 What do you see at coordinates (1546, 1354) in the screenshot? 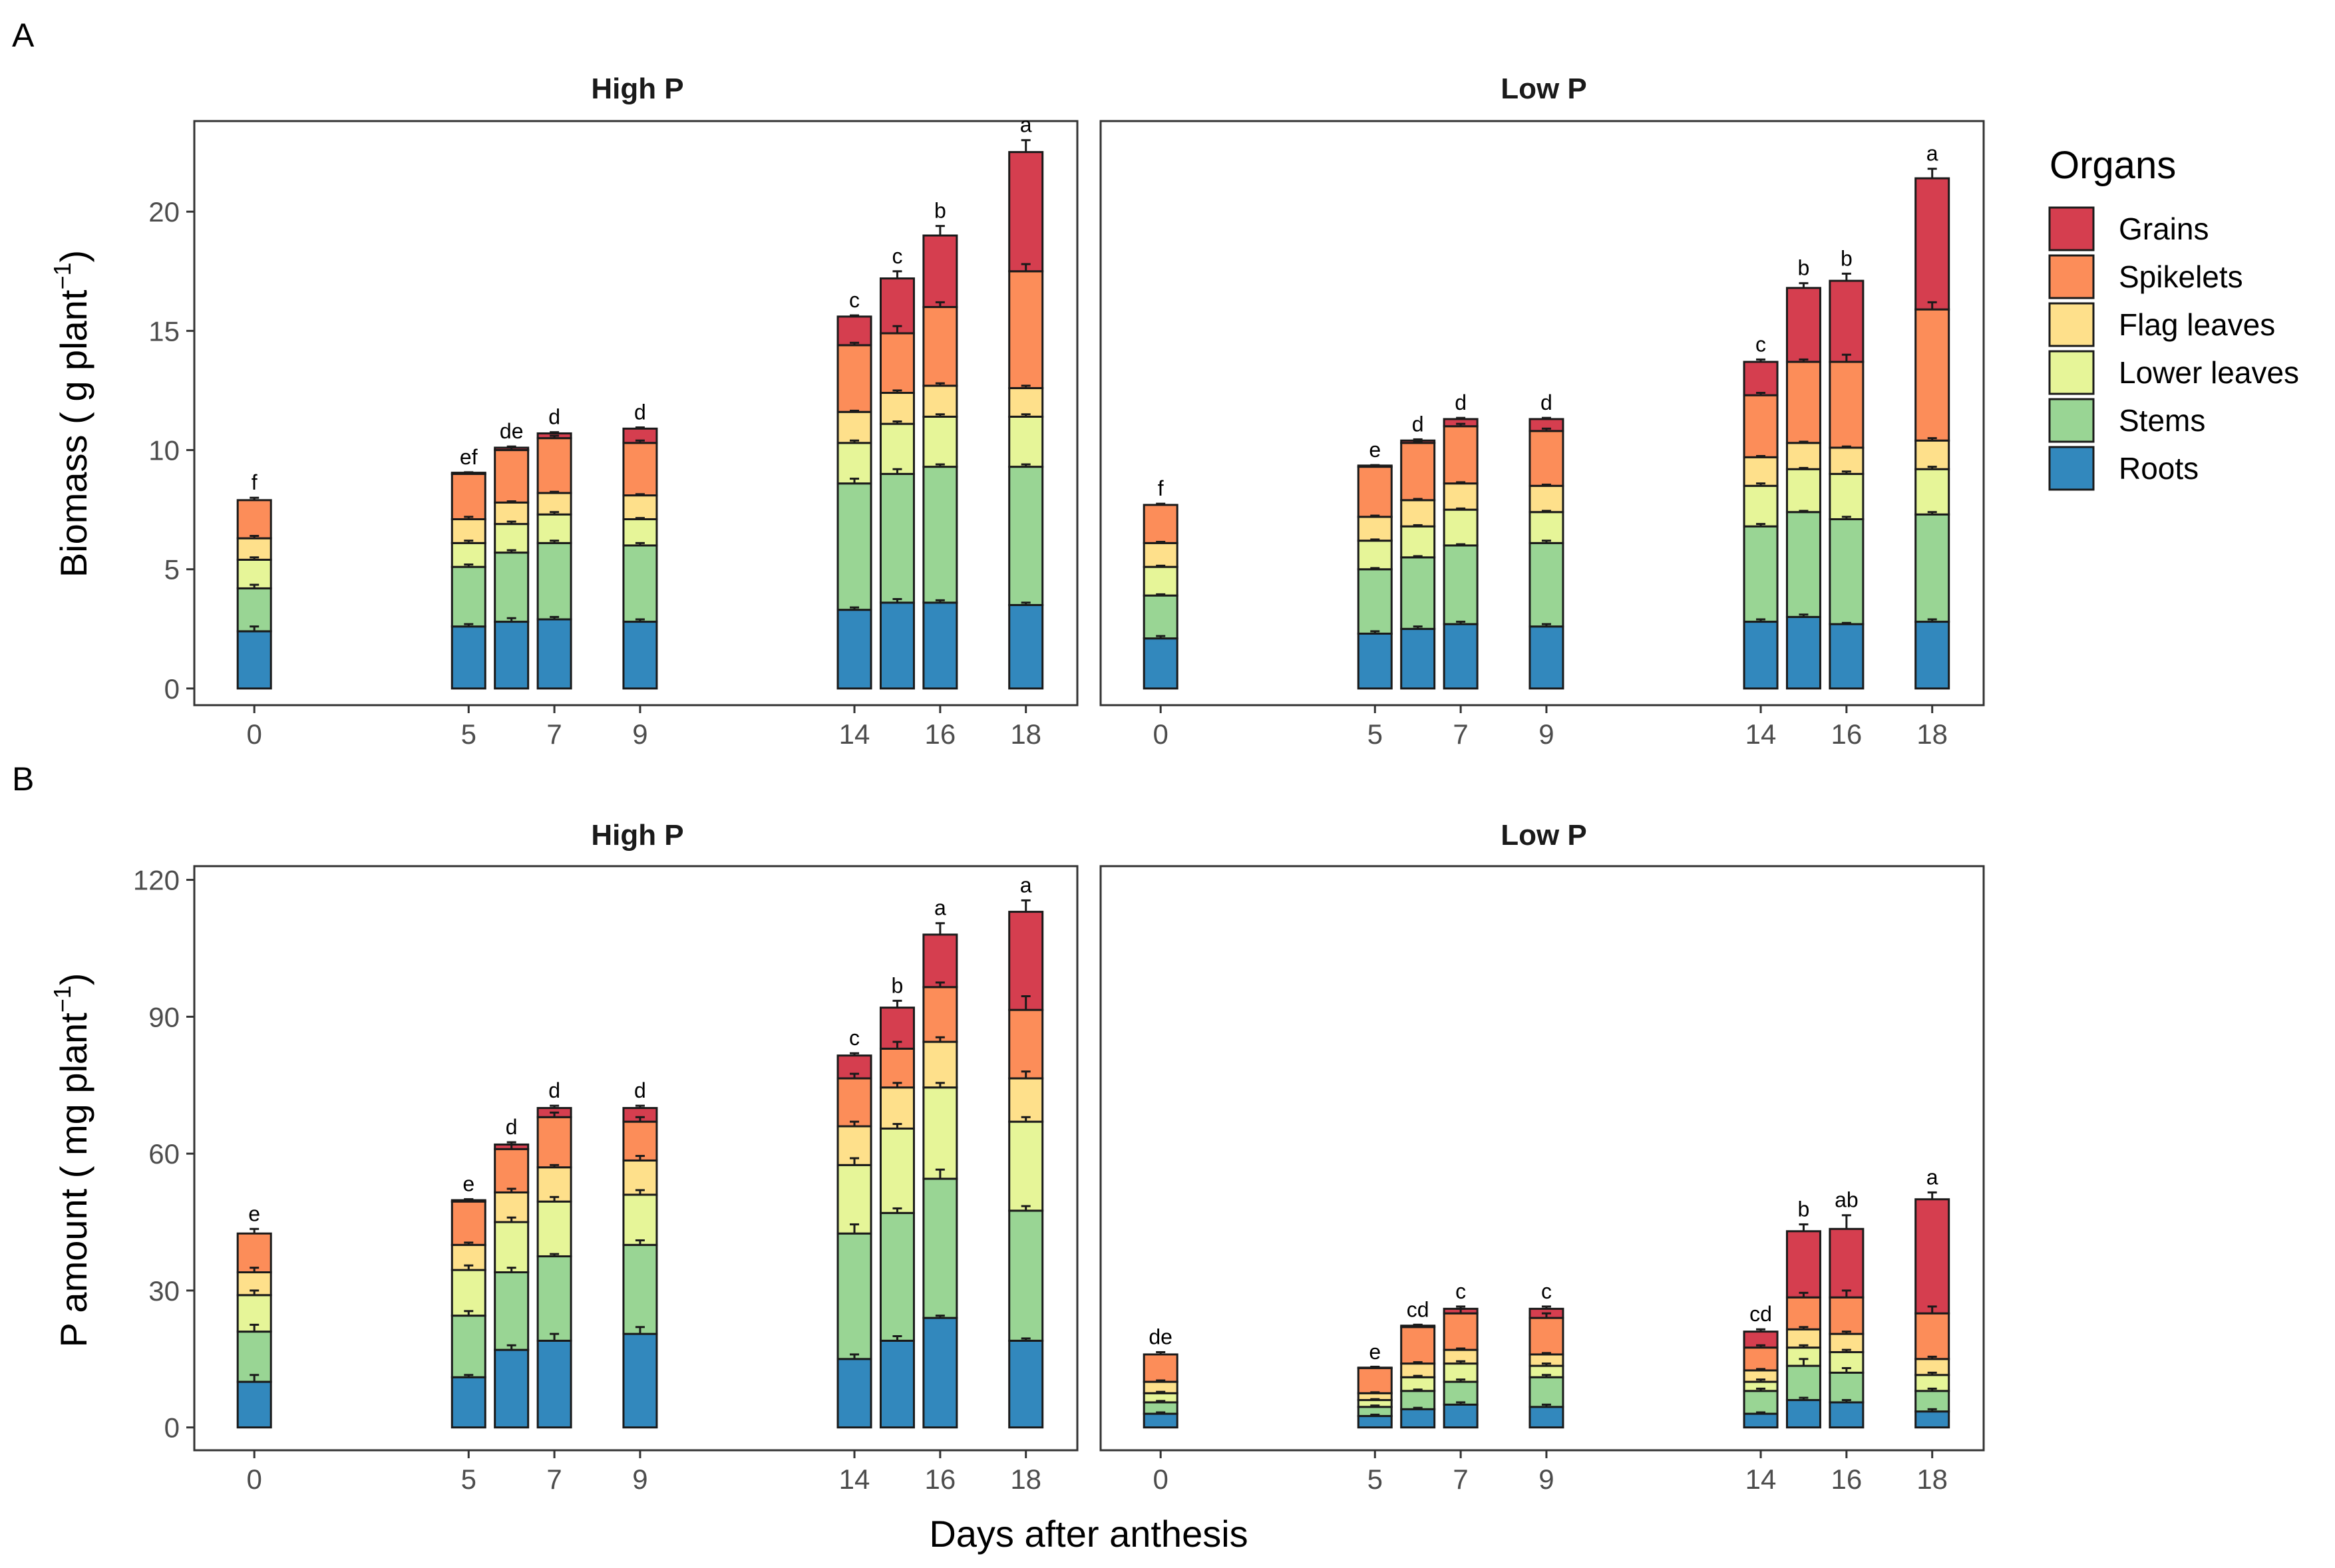
I see `bar-group-p1-1-day9: c` at bounding box center [1546, 1354].